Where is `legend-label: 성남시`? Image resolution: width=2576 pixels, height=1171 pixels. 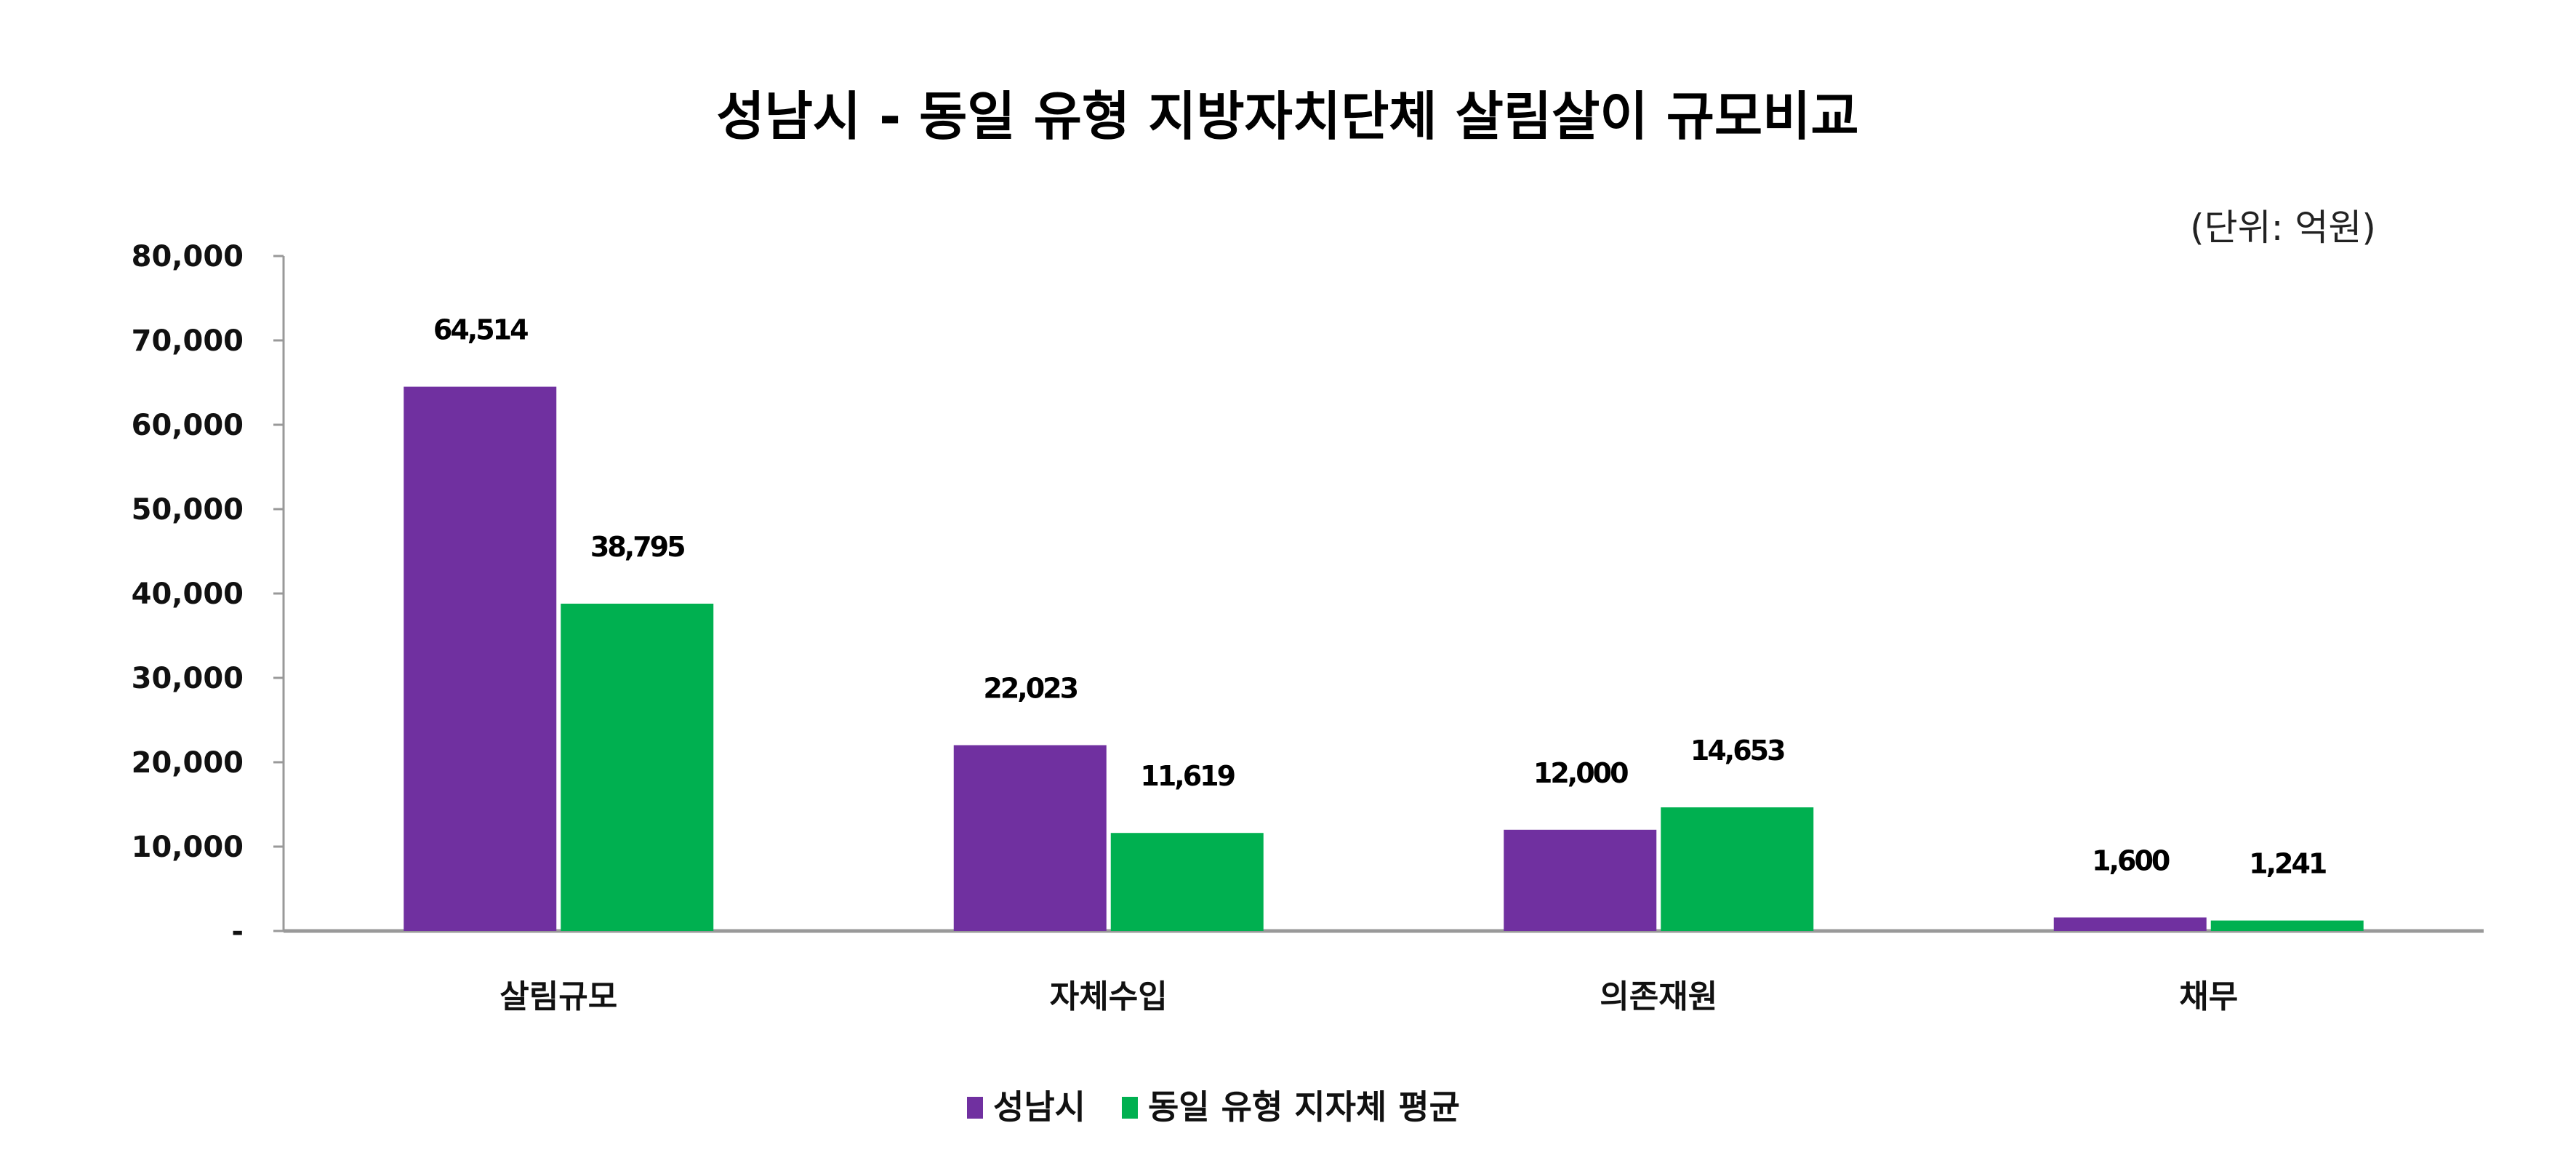
legend-label: 성남시 is located at coordinates (1039, 1107).